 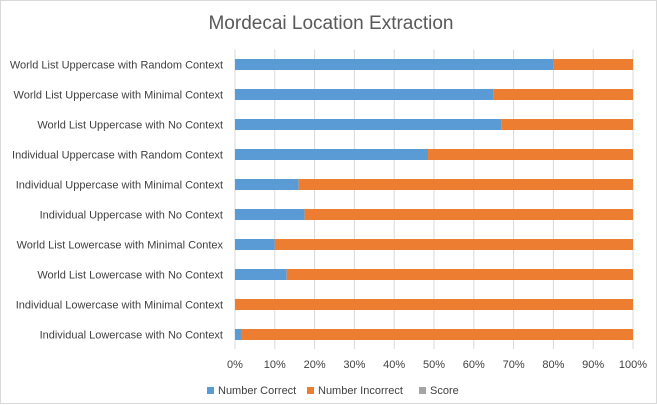 I want to click on x-tick-label: 100%, so click(x=633, y=365).